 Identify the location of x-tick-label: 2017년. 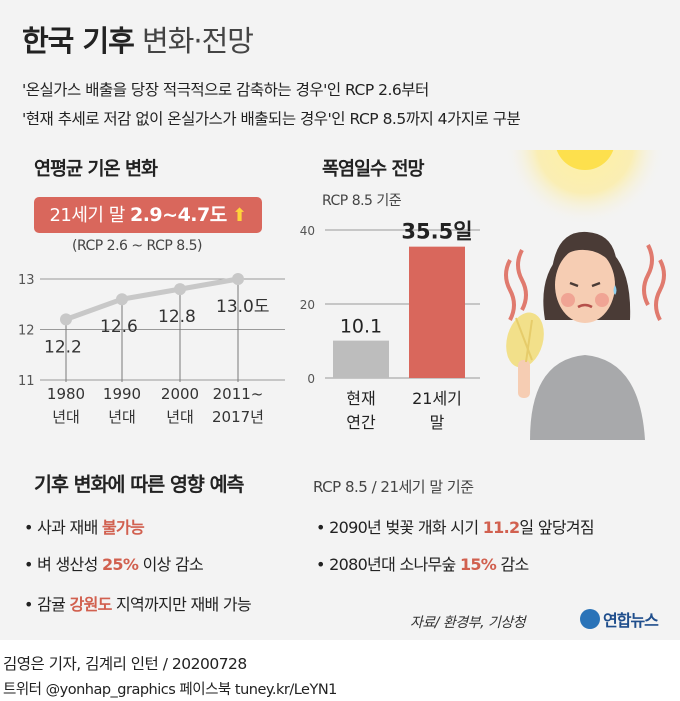
(238, 417).